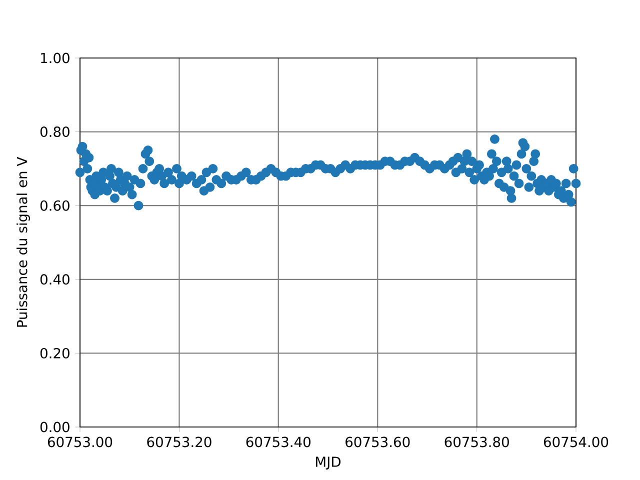 This screenshot has width=640, height=480. I want to click on y-tick-label: 0.40, so click(55, 279).